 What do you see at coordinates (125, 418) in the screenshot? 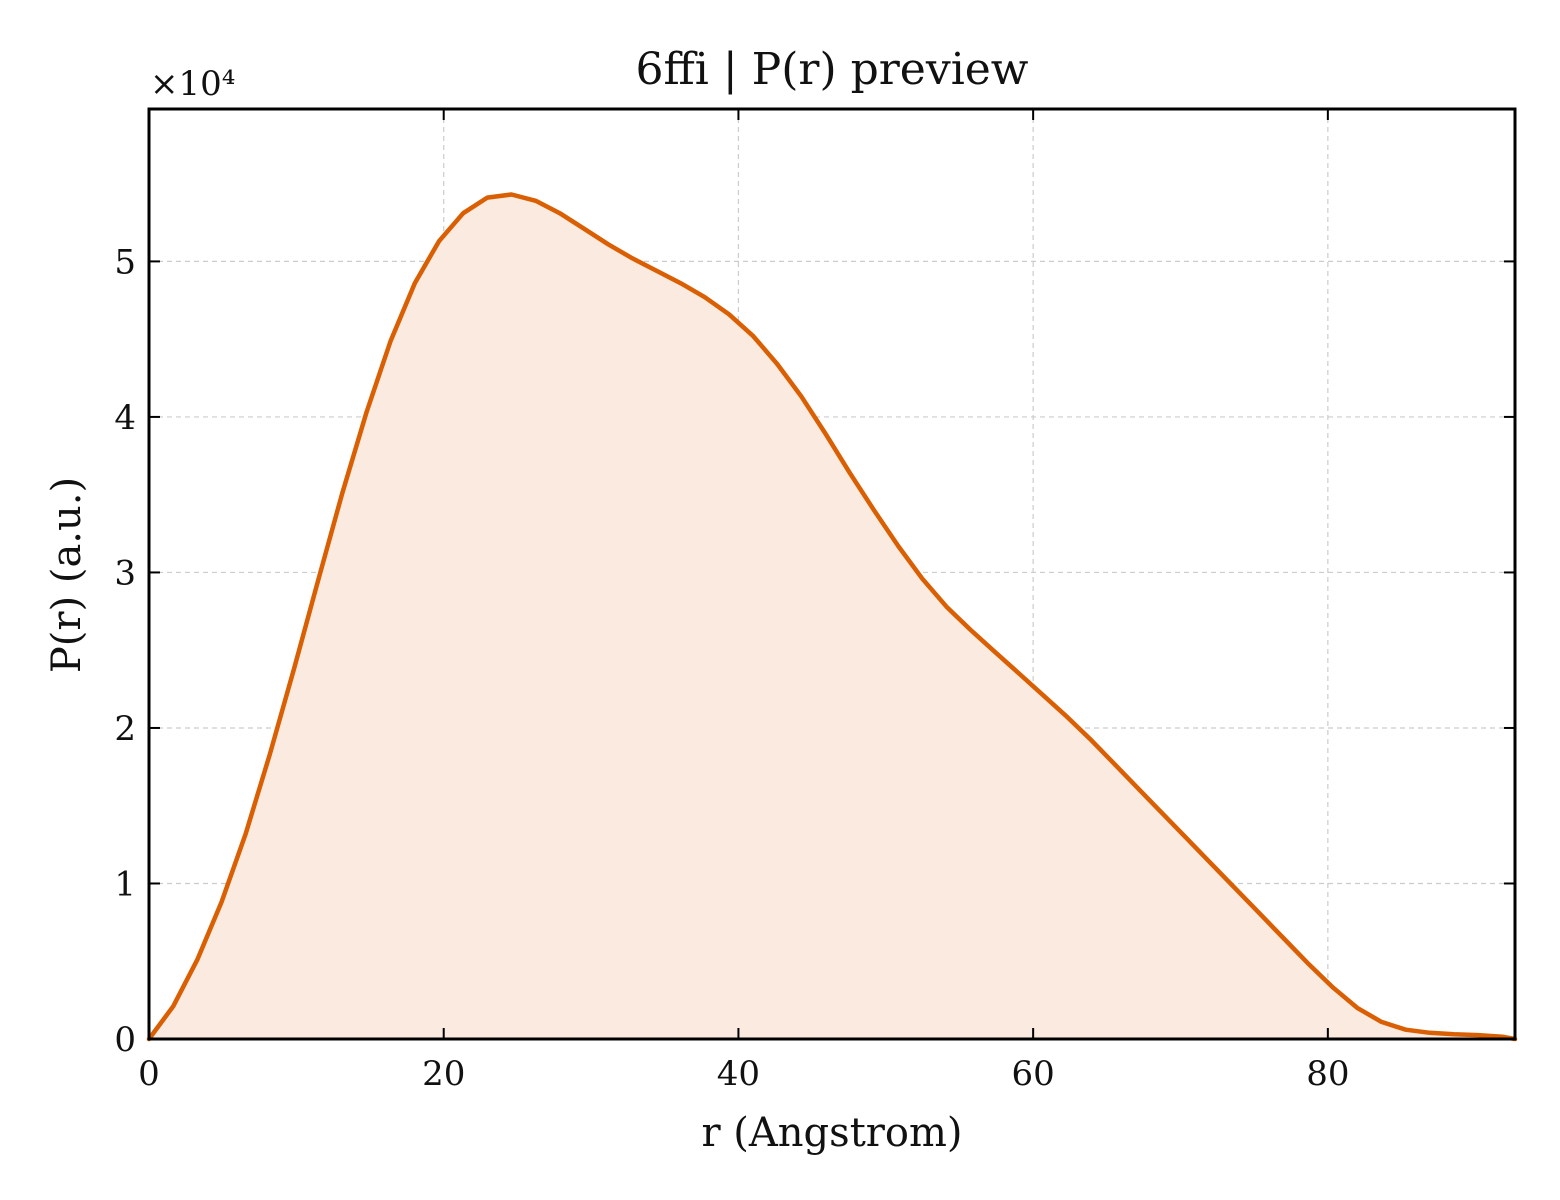
I see `y-tick-label: 4` at bounding box center [125, 418].